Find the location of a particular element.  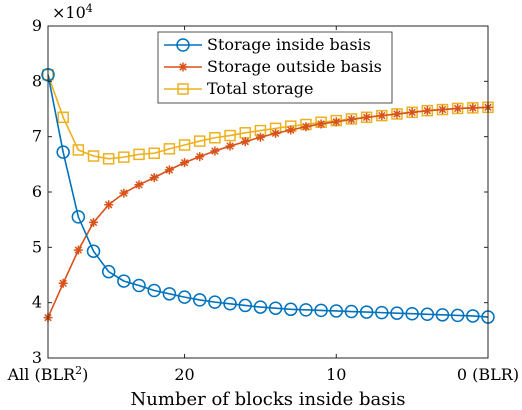

y-tick-label: 4 is located at coordinates (37, 302).